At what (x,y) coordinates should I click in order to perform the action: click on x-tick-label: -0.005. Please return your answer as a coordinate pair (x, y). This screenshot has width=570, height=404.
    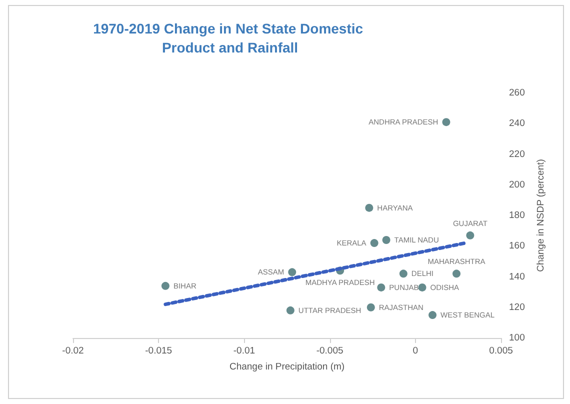
    Looking at the image, I should click on (330, 351).